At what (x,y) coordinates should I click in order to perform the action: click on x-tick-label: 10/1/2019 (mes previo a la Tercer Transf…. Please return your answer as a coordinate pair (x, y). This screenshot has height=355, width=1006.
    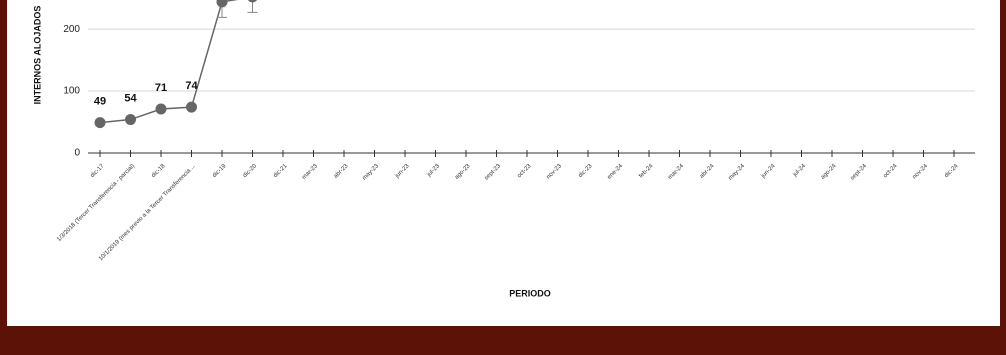
    Looking at the image, I should click on (147, 212).